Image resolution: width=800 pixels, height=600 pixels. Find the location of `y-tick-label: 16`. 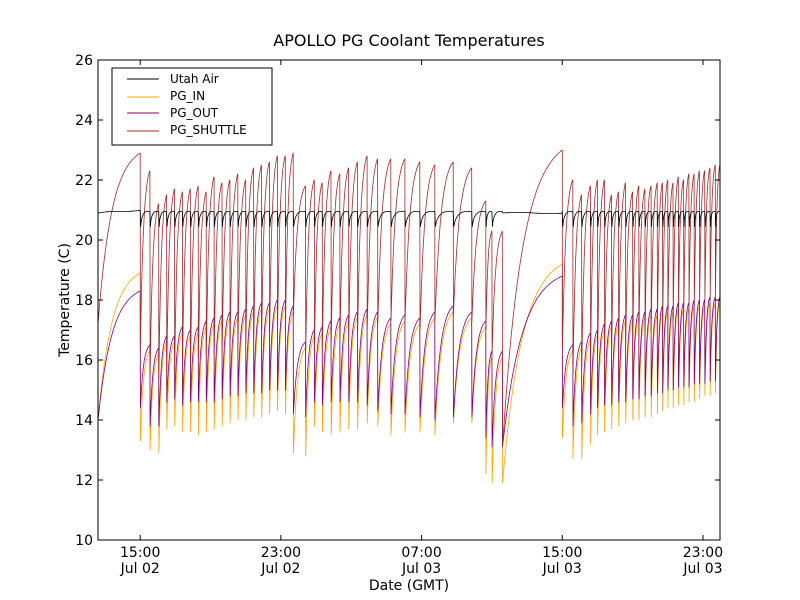

y-tick-label: 16 is located at coordinates (84, 361).